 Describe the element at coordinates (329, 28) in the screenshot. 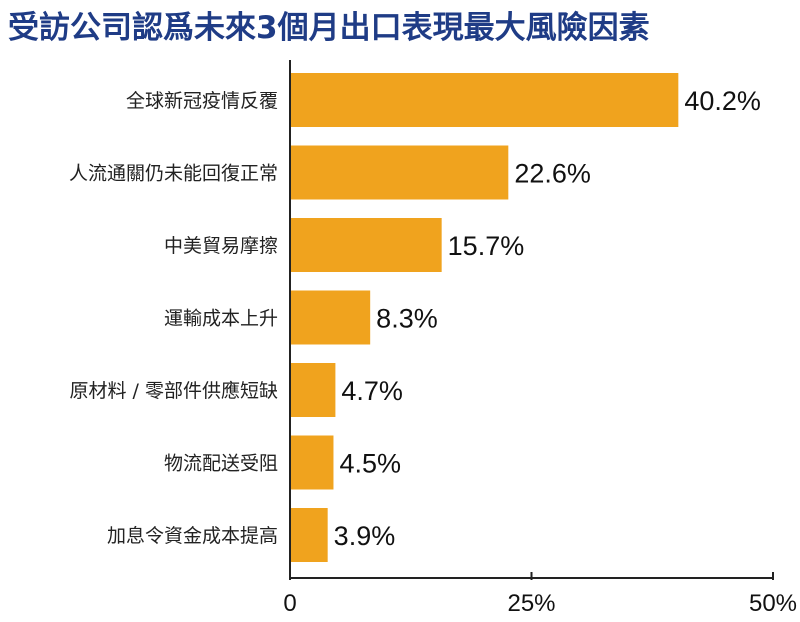

I see `chart-title: 受訪公司認爲未來3個月出口表現最大風險因素` at that location.